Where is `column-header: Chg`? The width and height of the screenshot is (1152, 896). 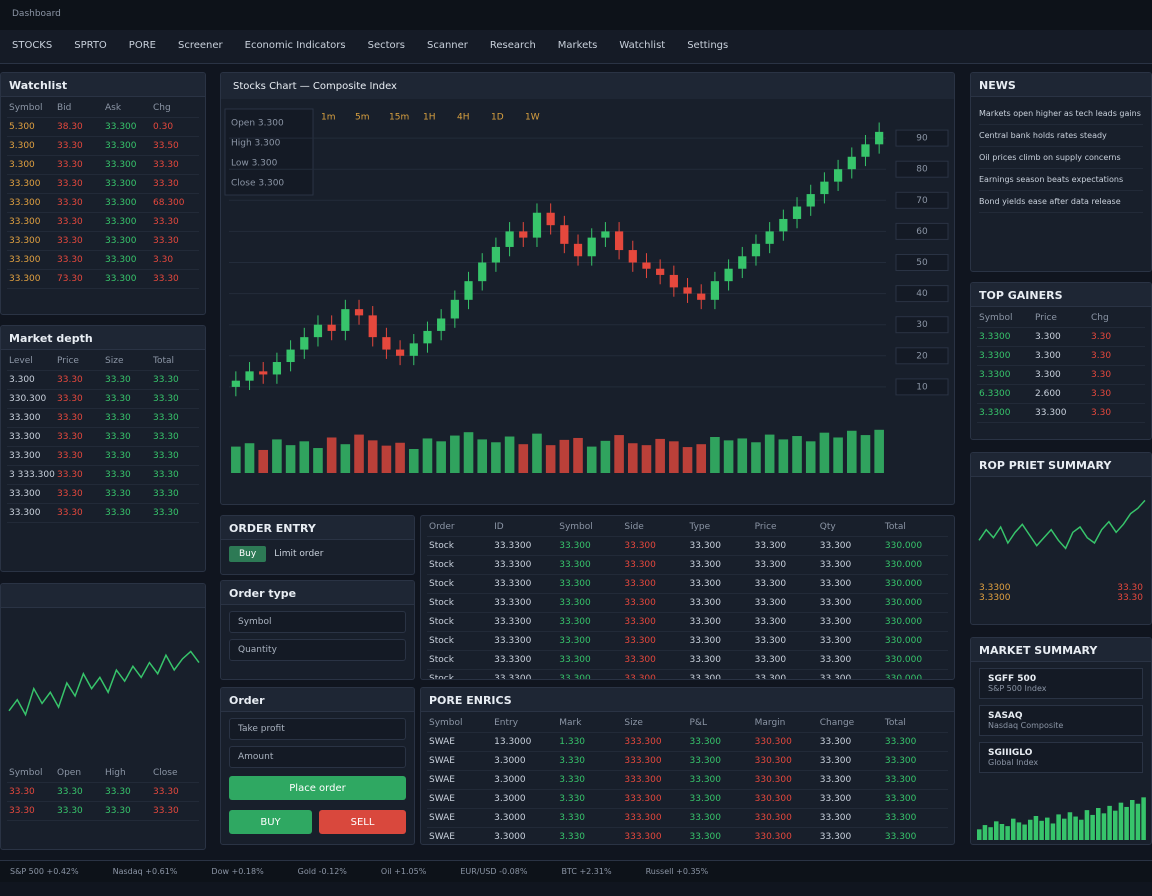
column-header: Chg is located at coordinates (1117, 318).